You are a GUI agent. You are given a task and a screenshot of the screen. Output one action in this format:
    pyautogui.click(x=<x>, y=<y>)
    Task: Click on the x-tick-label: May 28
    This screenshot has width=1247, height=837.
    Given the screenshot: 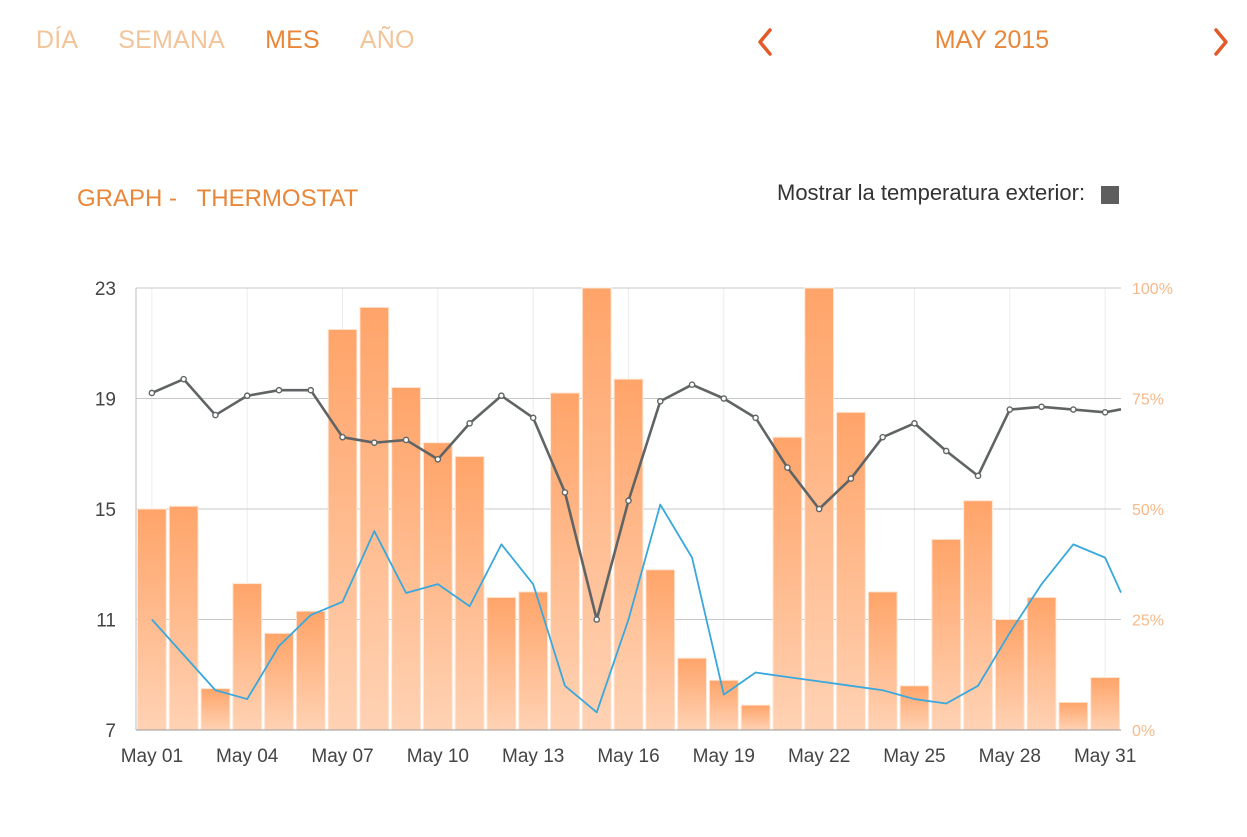 What is the action you would take?
    pyautogui.click(x=1010, y=756)
    